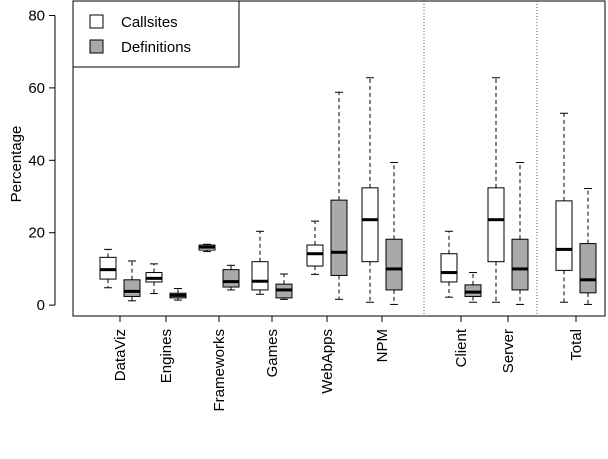 Image resolution: width=608 pixels, height=459 pixels. I want to click on legend-frame, so click(156, 34).